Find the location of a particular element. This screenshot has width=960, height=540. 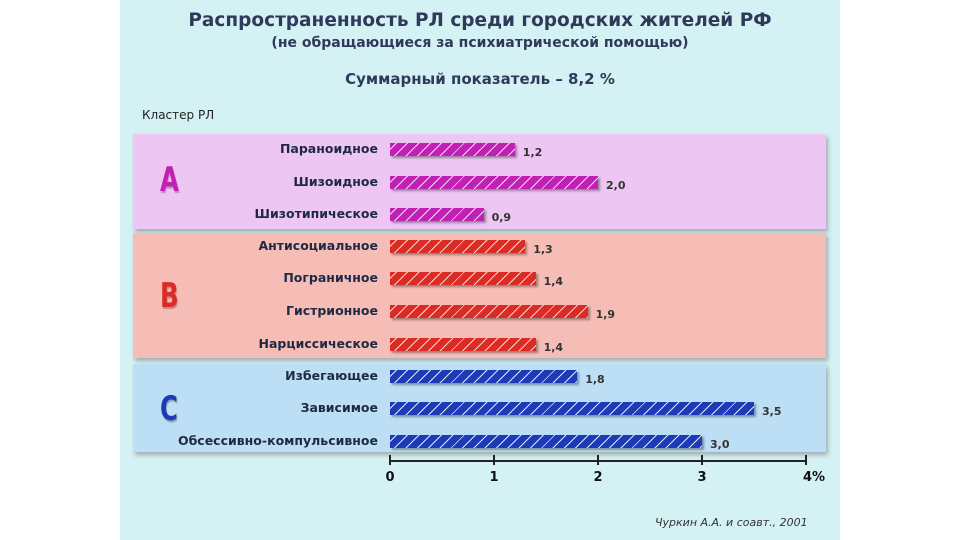

cluster-b-letter: B is located at coordinates (169, 296).